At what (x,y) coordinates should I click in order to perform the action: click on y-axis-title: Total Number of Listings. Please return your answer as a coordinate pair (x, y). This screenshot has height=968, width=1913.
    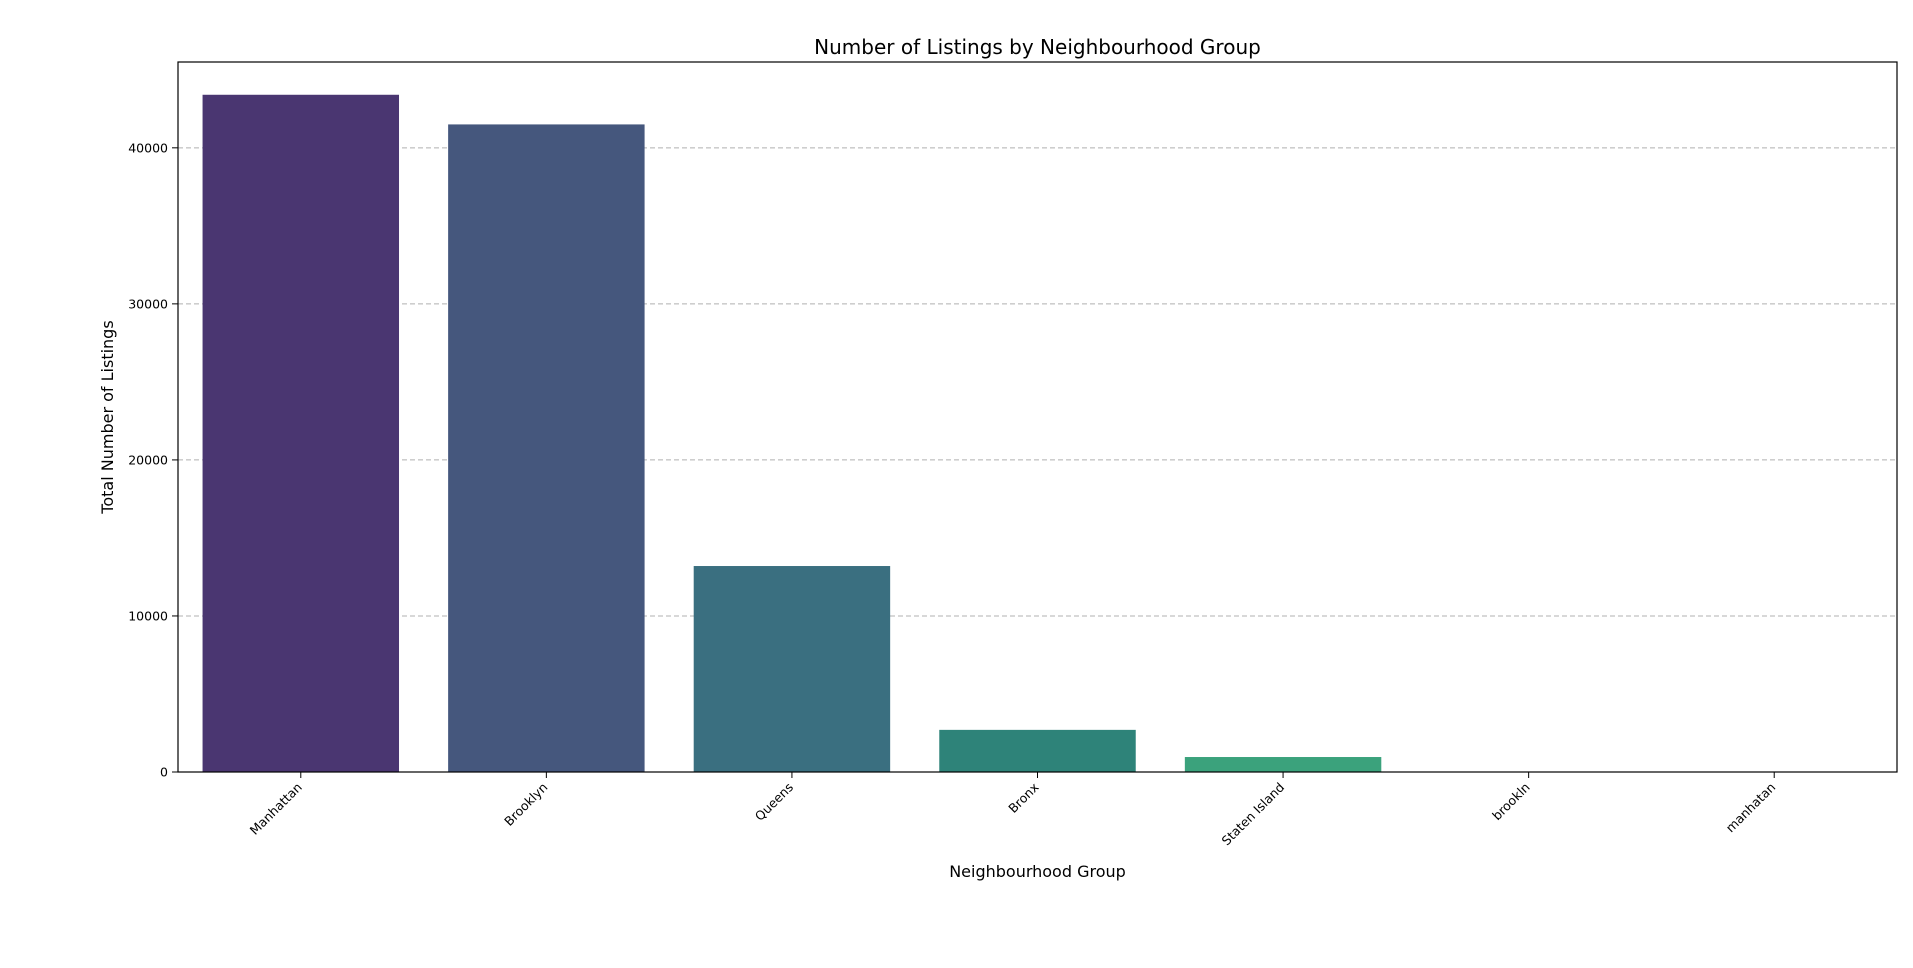
    Looking at the image, I should click on (107, 417).